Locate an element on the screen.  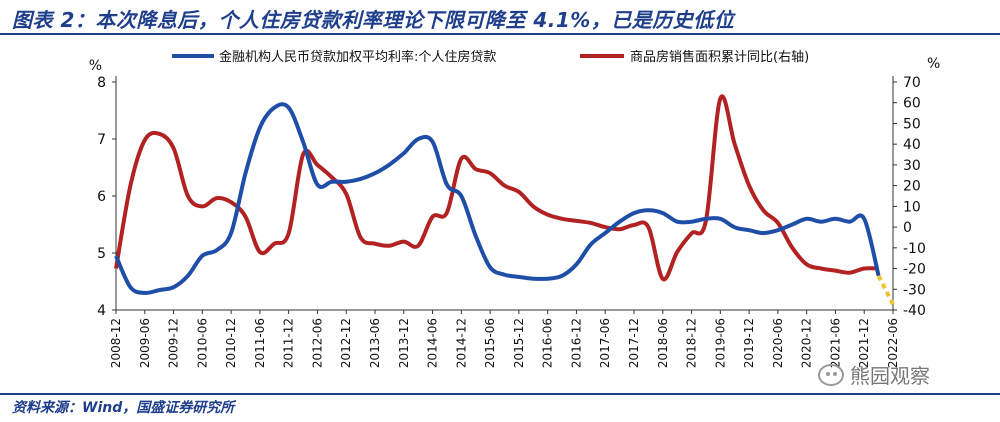
x-tick-label: 2021-12 is located at coordinates (864, 343).